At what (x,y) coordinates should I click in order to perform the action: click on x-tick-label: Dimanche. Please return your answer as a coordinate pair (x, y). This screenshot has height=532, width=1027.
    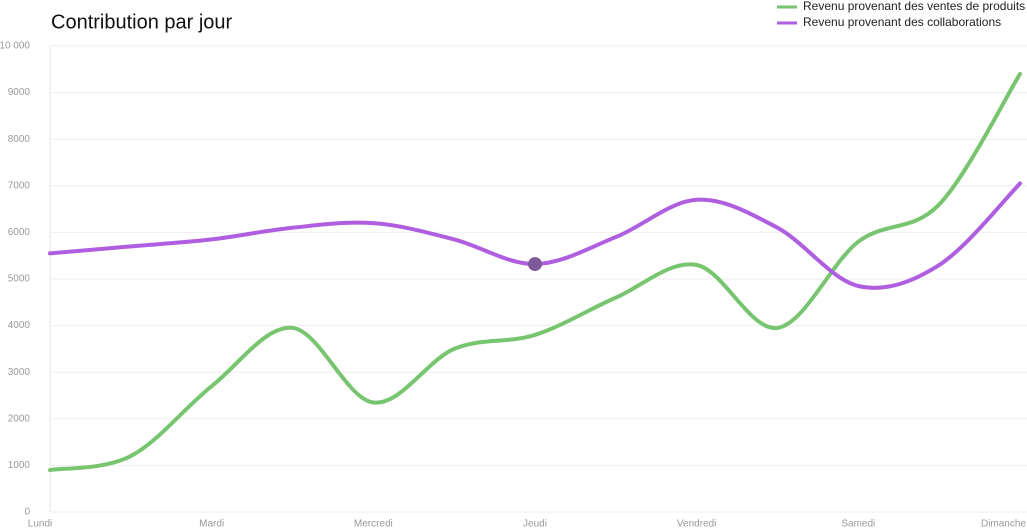
    Looking at the image, I should click on (1003, 524).